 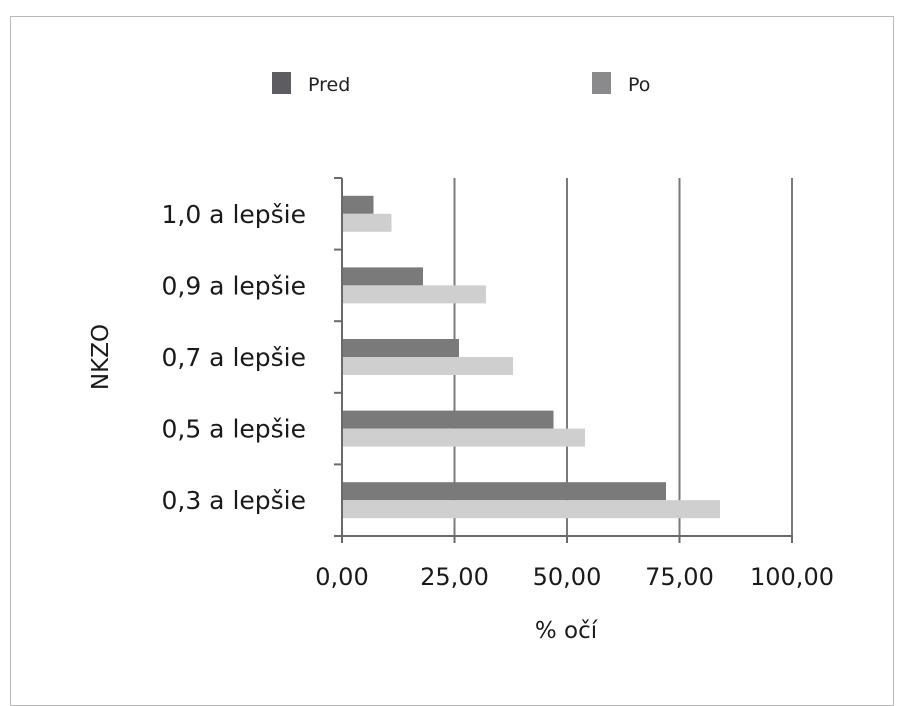 I want to click on legend-label-po: Po, so click(x=639, y=85).